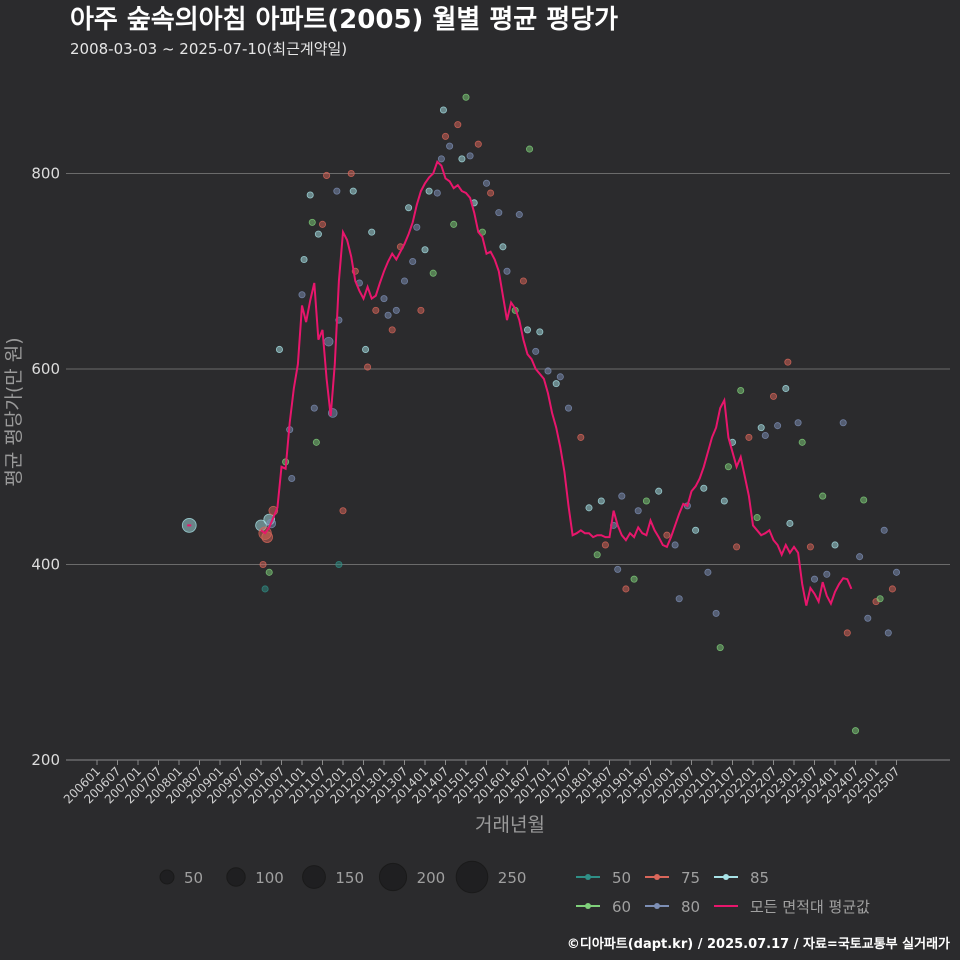  What do you see at coordinates (759, 878) in the screenshot?
I see `color-legend-label: 85` at bounding box center [759, 878].